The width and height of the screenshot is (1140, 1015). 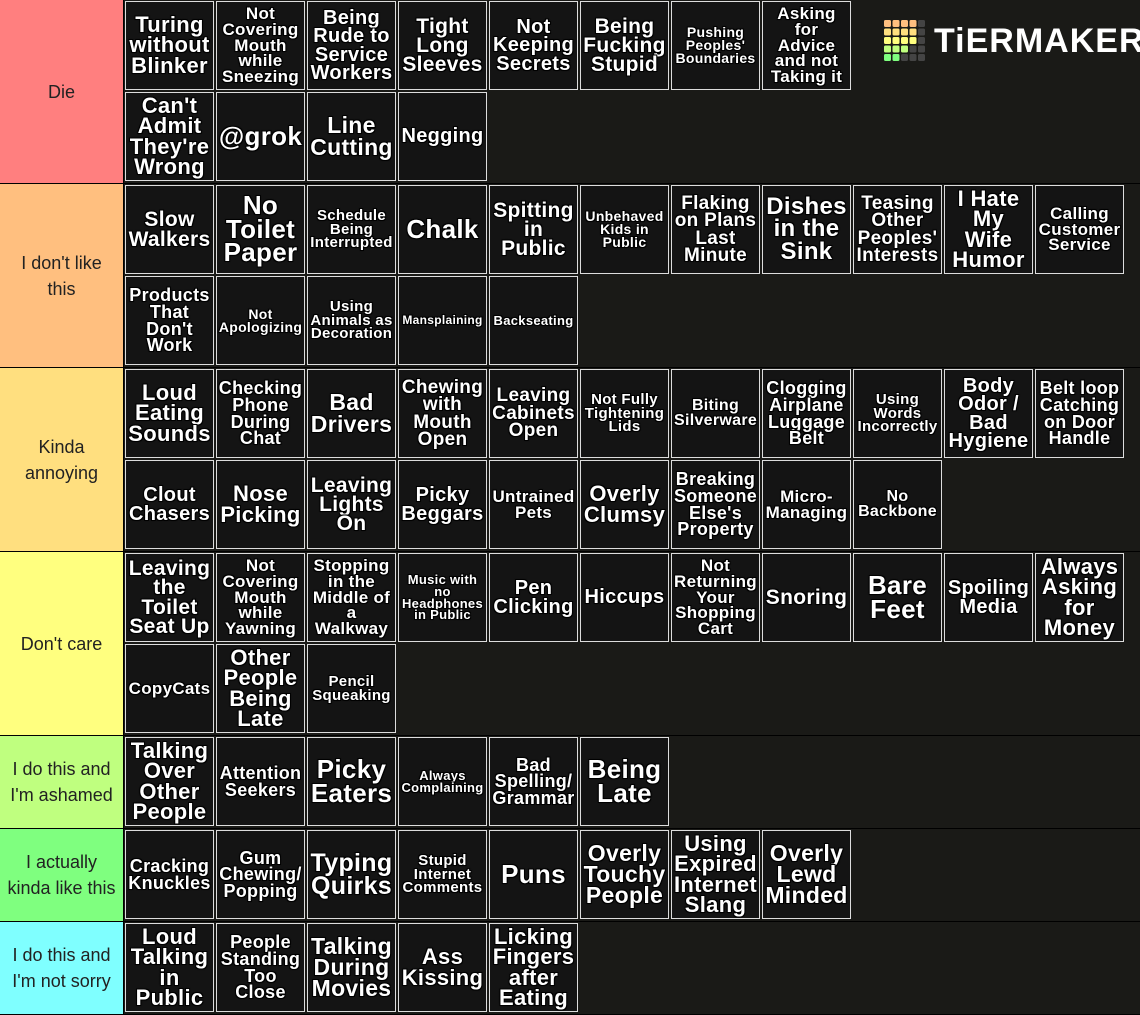 What do you see at coordinates (897, 504) in the screenshot?
I see `tier-item: No Backbone` at bounding box center [897, 504].